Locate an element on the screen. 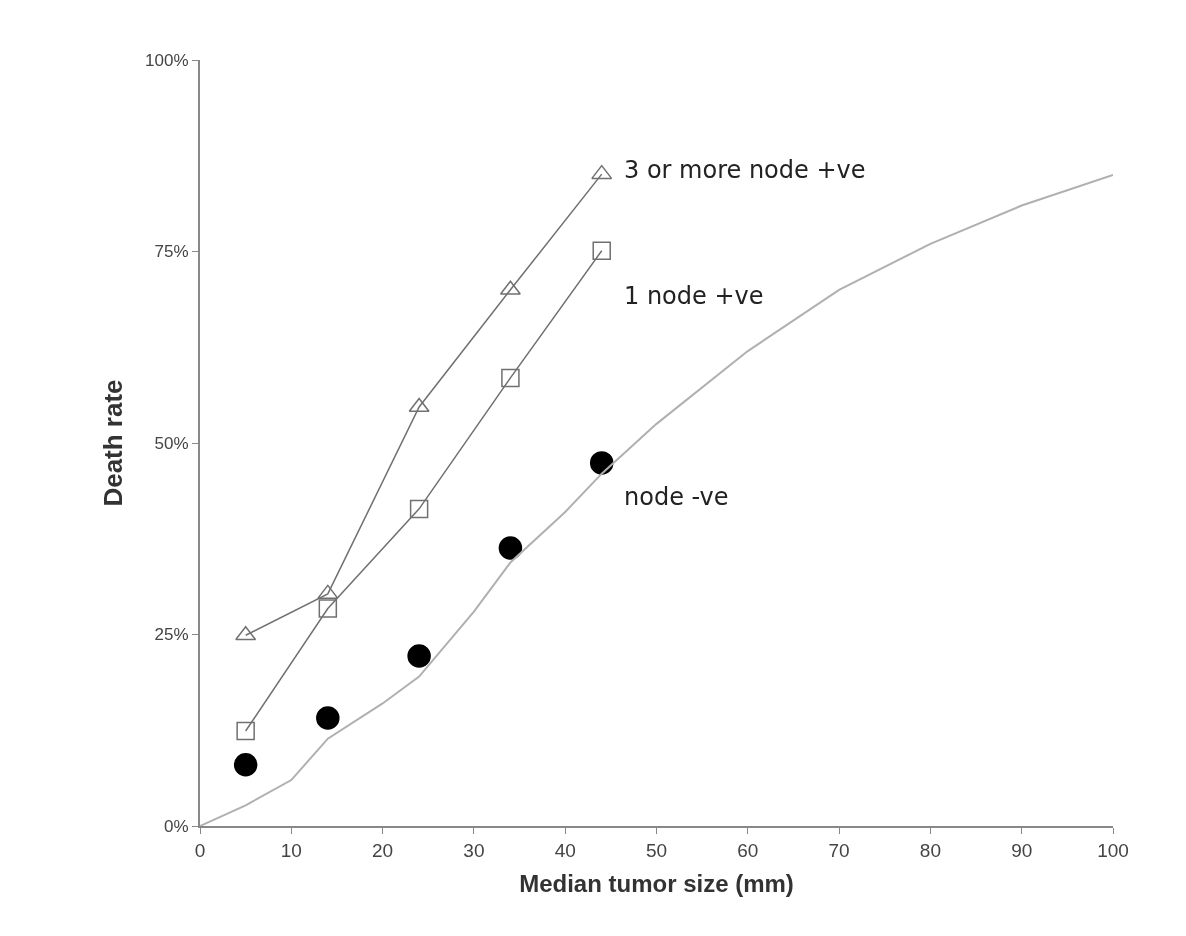  x-tick-label: 90 is located at coordinates (1022, 850).